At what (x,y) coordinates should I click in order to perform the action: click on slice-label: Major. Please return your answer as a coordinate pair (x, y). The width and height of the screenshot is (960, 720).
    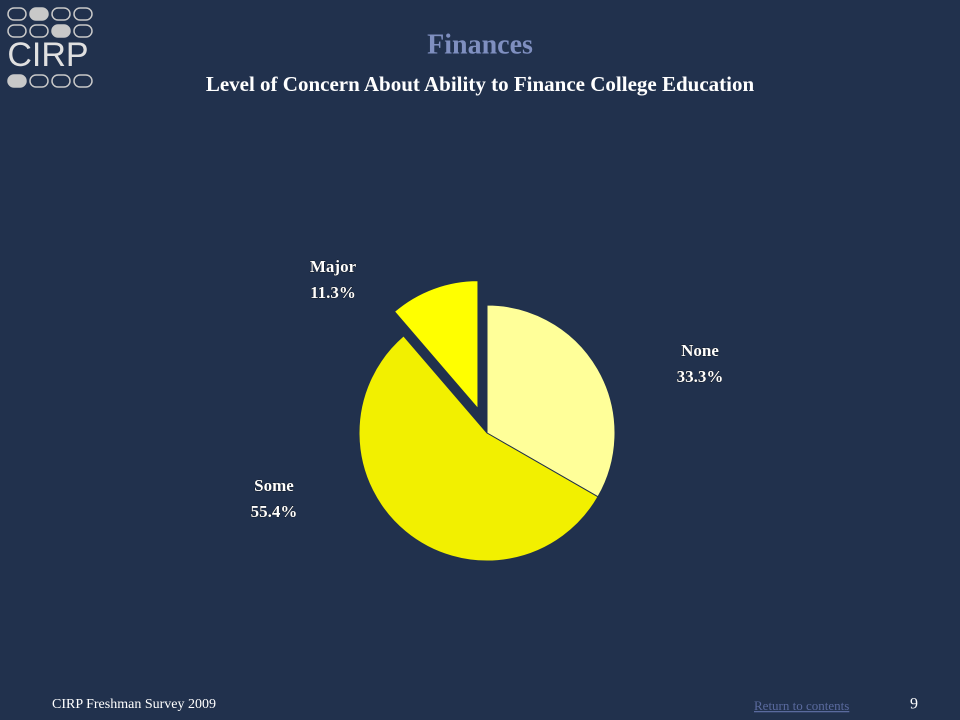
    Looking at the image, I should click on (333, 266).